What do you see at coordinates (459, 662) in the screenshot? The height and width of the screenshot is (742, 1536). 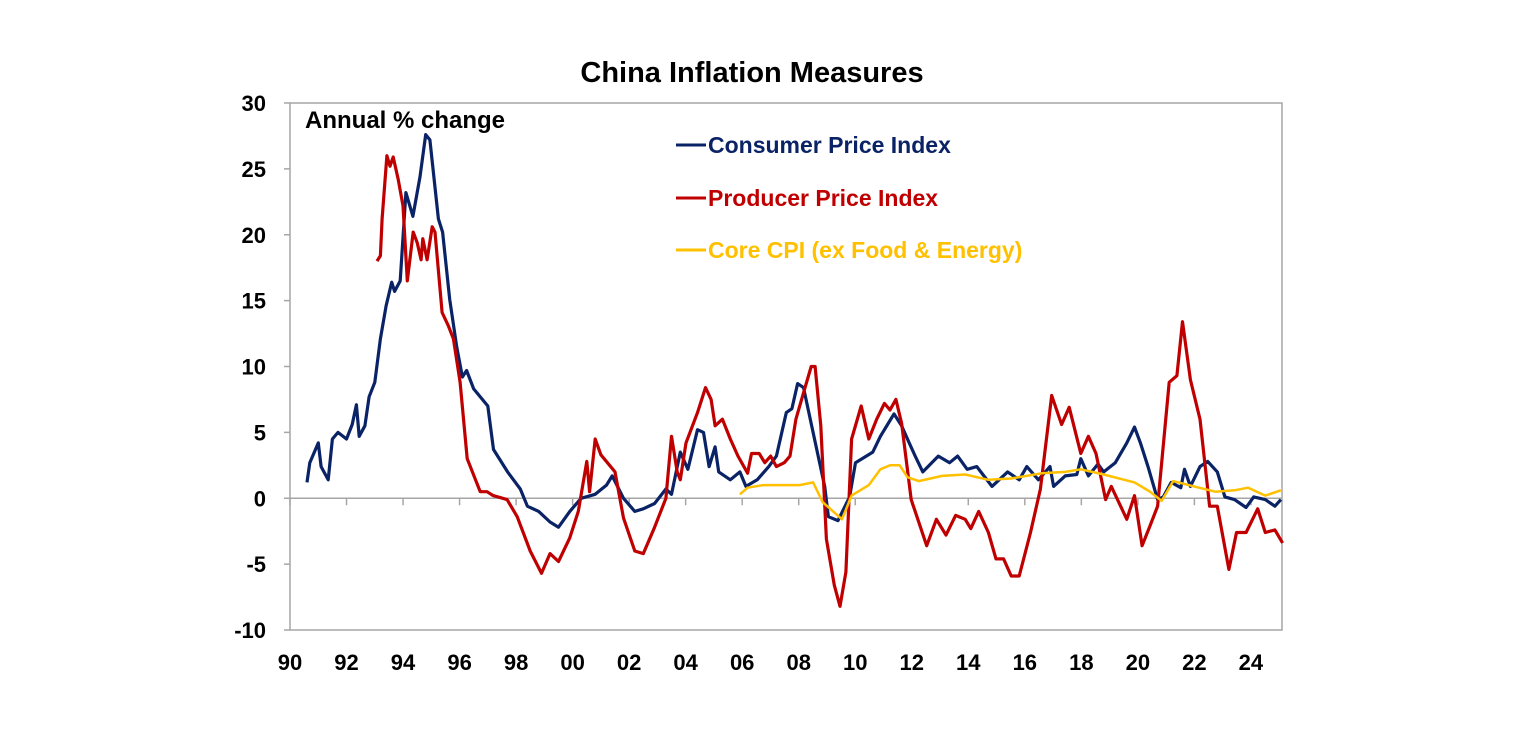 I see `x-tick-label: 96` at bounding box center [459, 662].